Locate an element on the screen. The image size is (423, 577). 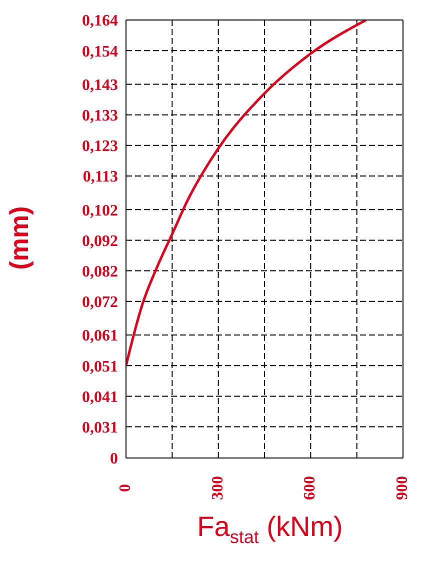
y-tick-label: 0,051 is located at coordinates (100, 367).